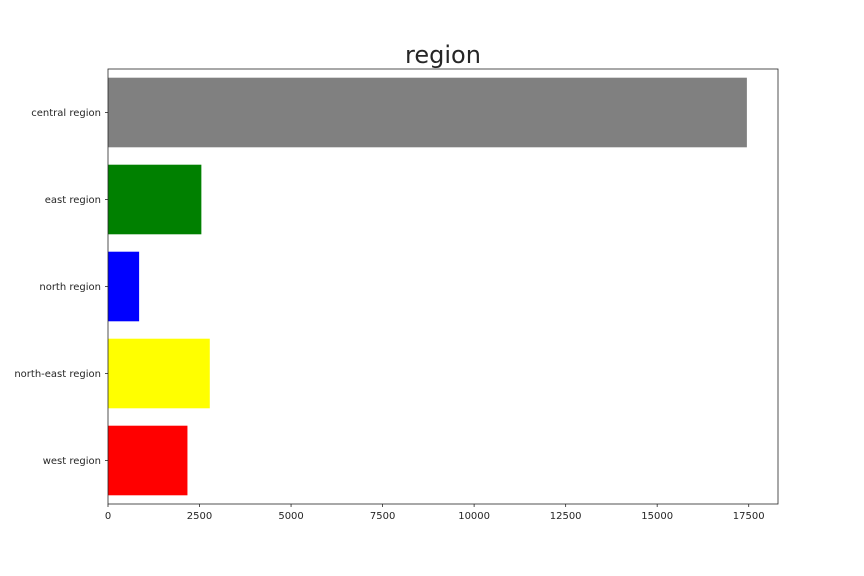 The height and width of the screenshot is (576, 864). What do you see at coordinates (70, 287) in the screenshot?
I see `y-tick-label: north region` at bounding box center [70, 287].